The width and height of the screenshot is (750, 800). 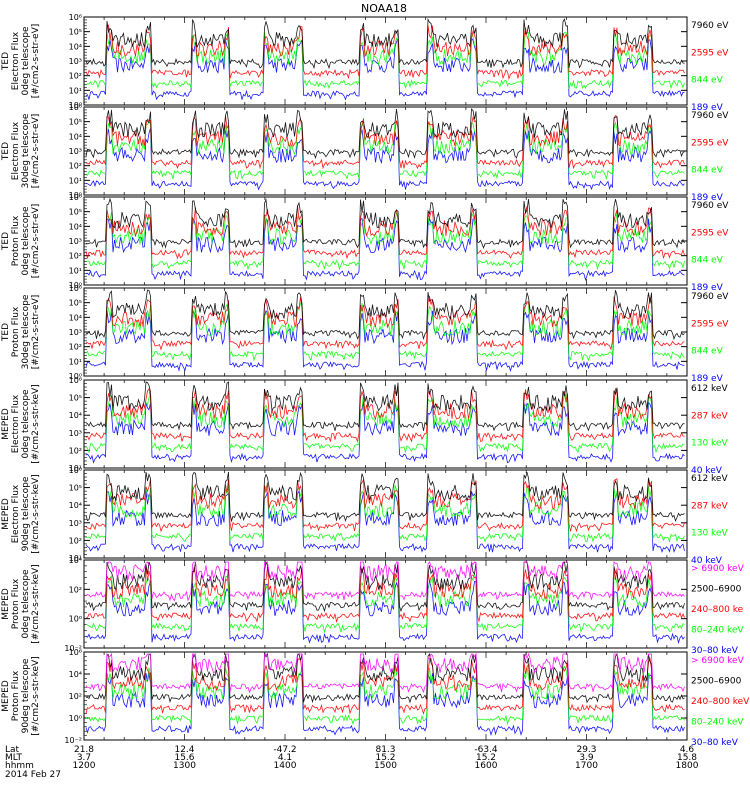 What do you see at coordinates (687, 758) in the screenshot?
I see `x-tick-label-mlt: 15.8` at bounding box center [687, 758].